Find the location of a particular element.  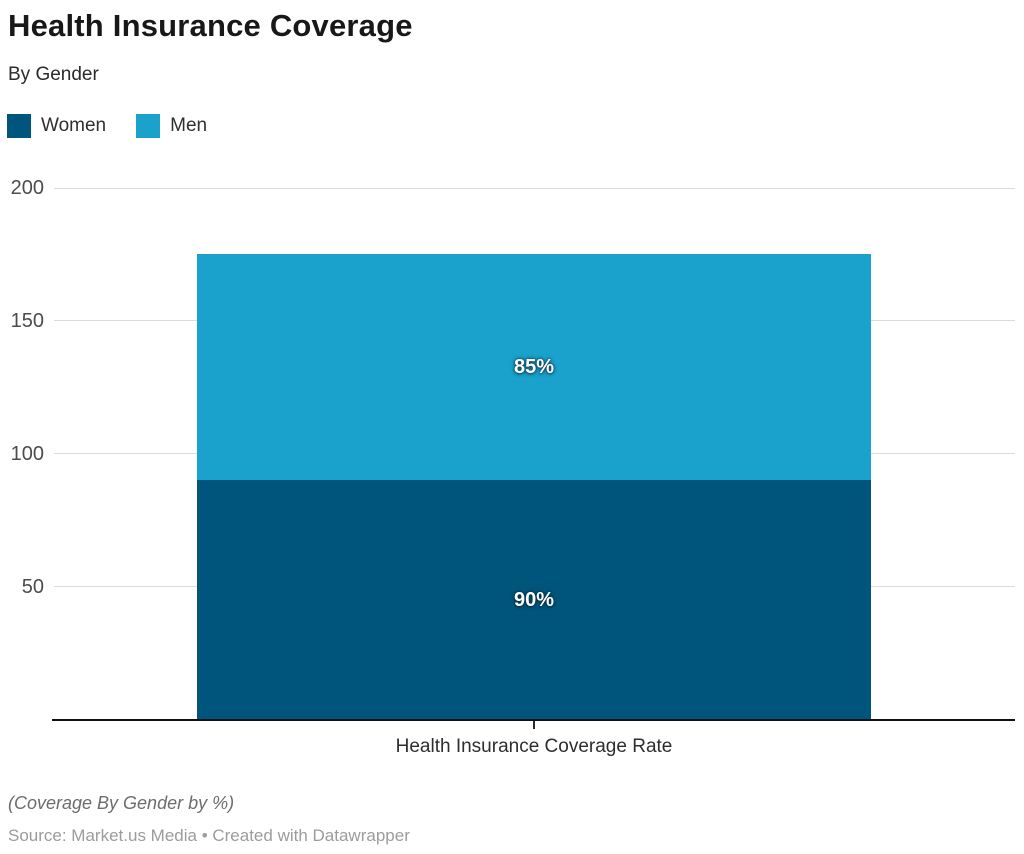

legend-label-women: Women is located at coordinates (74, 125).